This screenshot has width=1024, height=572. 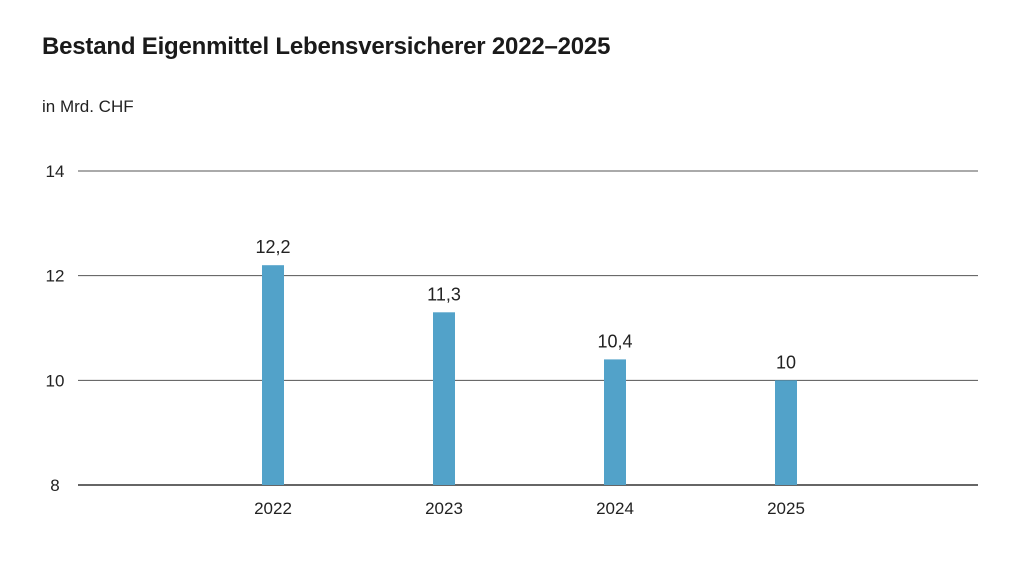 What do you see at coordinates (54, 485) in the screenshot?
I see `y-tick-label: 8` at bounding box center [54, 485].